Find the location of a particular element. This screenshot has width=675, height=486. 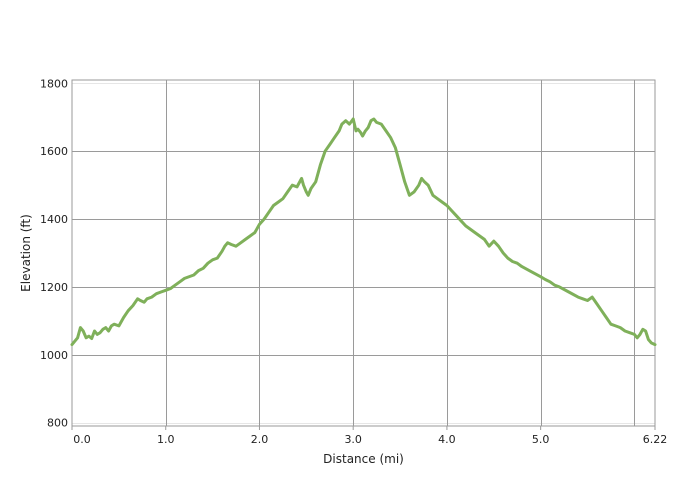

y-tick-label: 800 is located at coordinates (57, 423).